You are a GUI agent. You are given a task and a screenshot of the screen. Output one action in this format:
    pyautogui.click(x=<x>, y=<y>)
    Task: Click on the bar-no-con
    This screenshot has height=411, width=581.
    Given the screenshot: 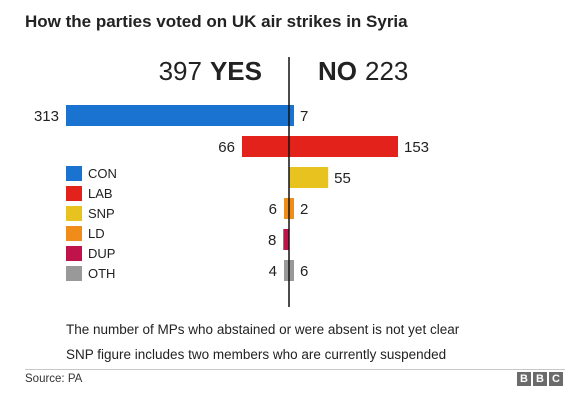 What is the action you would take?
    pyautogui.click(x=291, y=115)
    